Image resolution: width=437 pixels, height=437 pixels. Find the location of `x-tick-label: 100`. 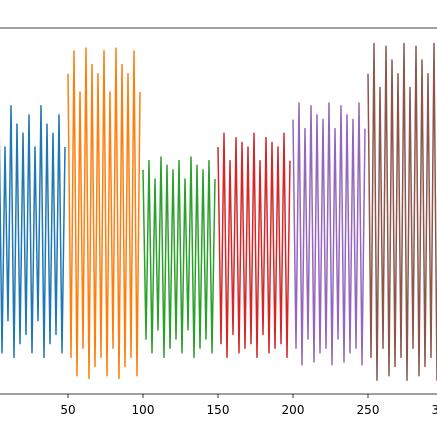

x-tick-label: 100 is located at coordinates (143, 410).